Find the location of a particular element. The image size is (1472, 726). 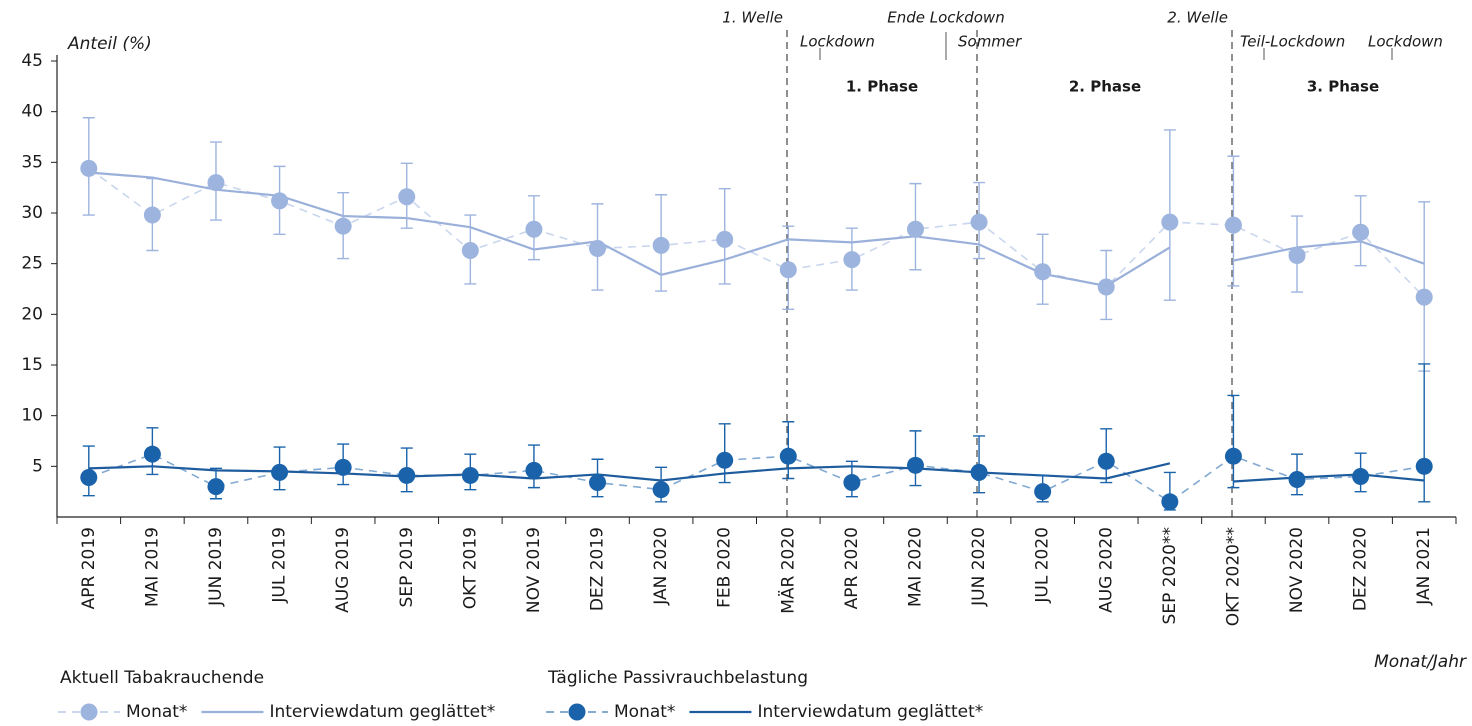

x-tick-label: APR 2019 is located at coordinates (89, 568).